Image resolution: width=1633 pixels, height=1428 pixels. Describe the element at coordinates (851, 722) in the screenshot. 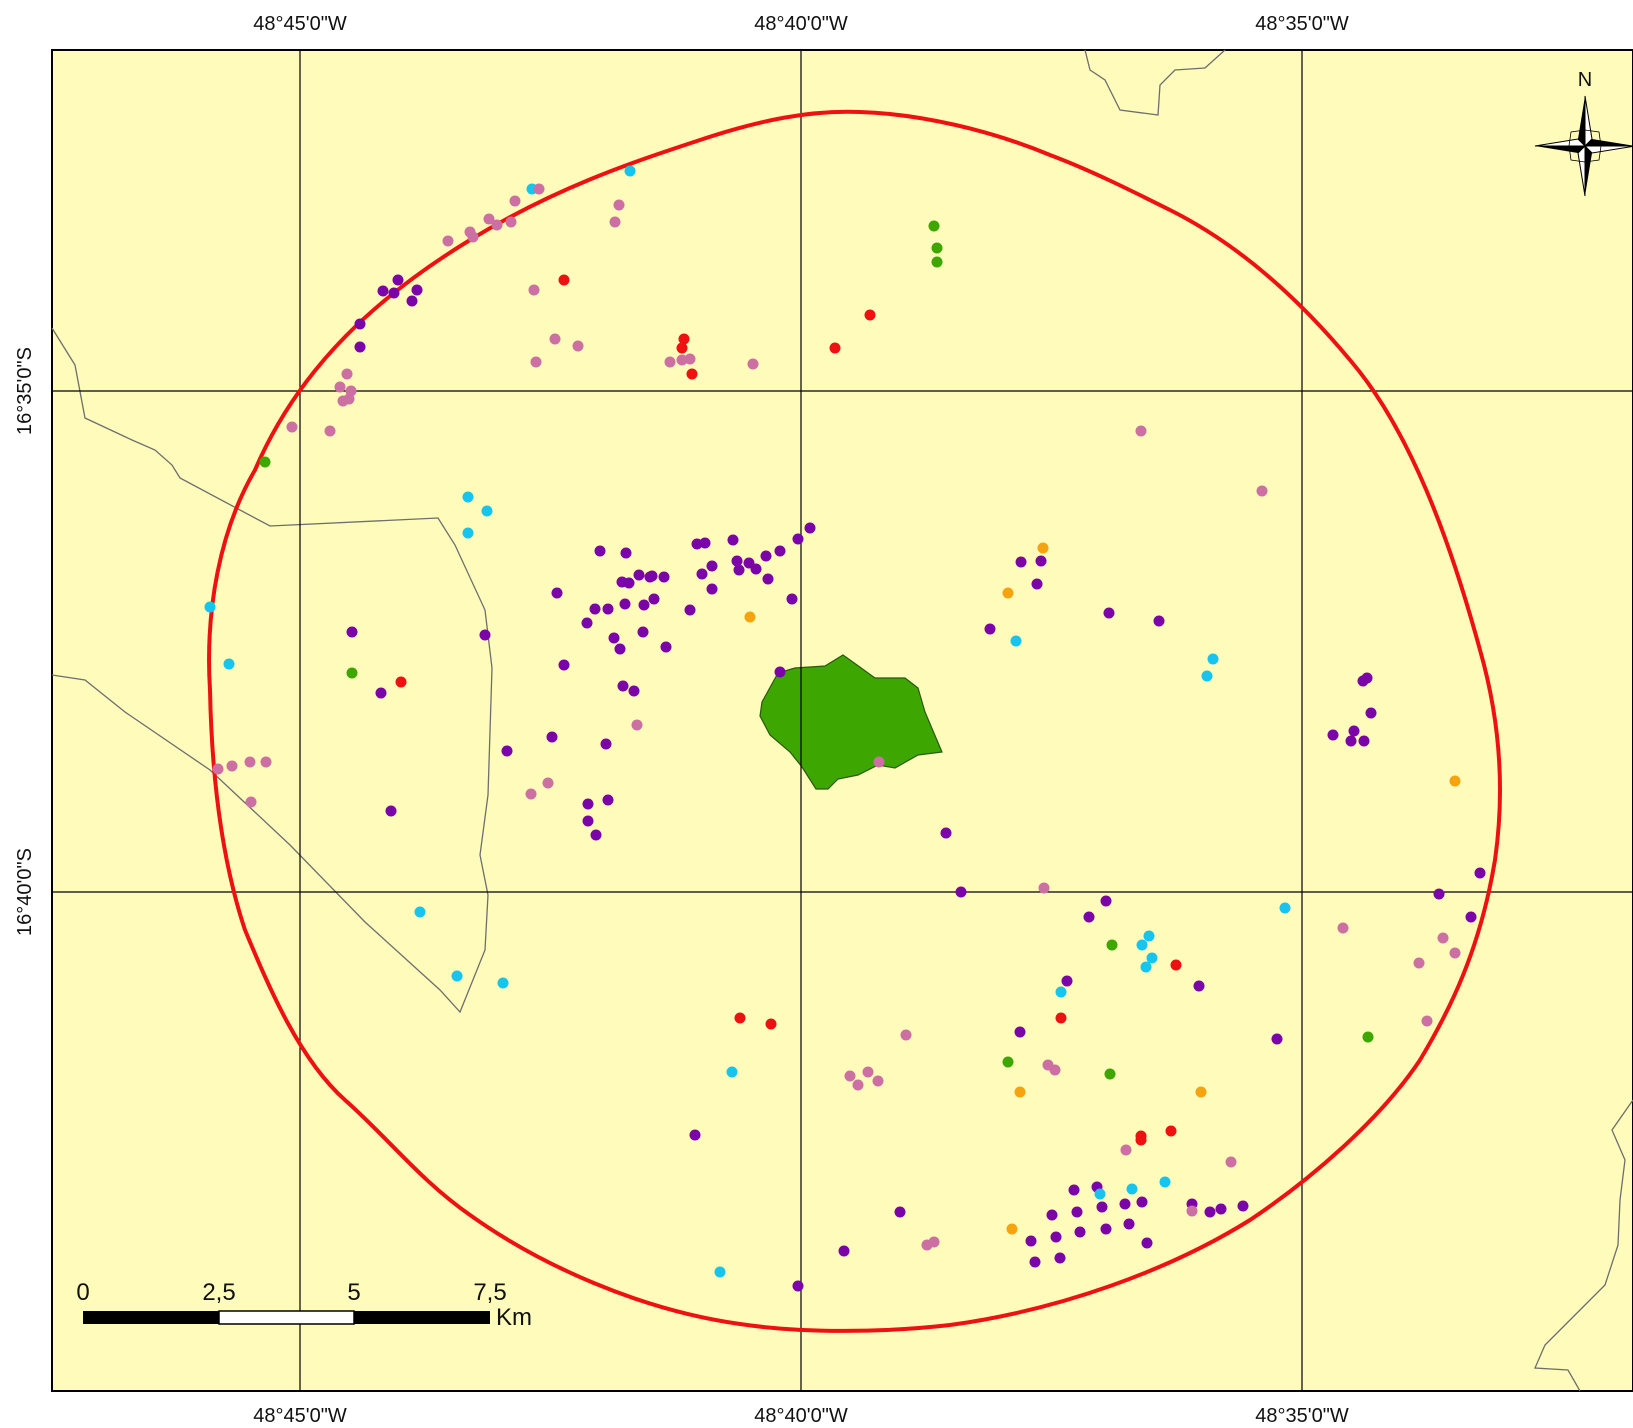

I see `central-polygon` at that location.